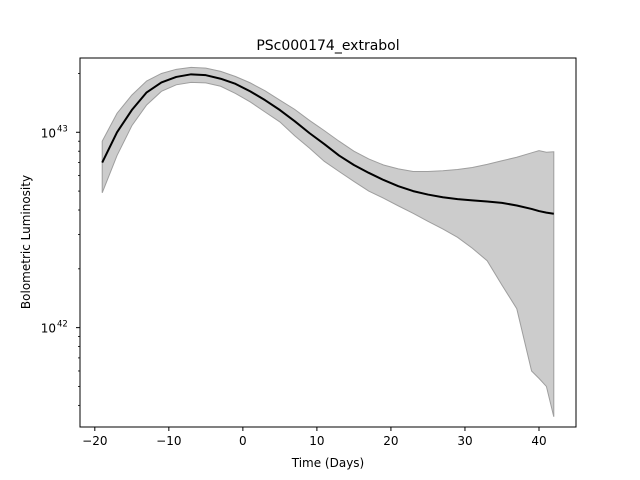 The height and width of the screenshot is (480, 640). I want to click on x-tick-label: 0, so click(243, 441).